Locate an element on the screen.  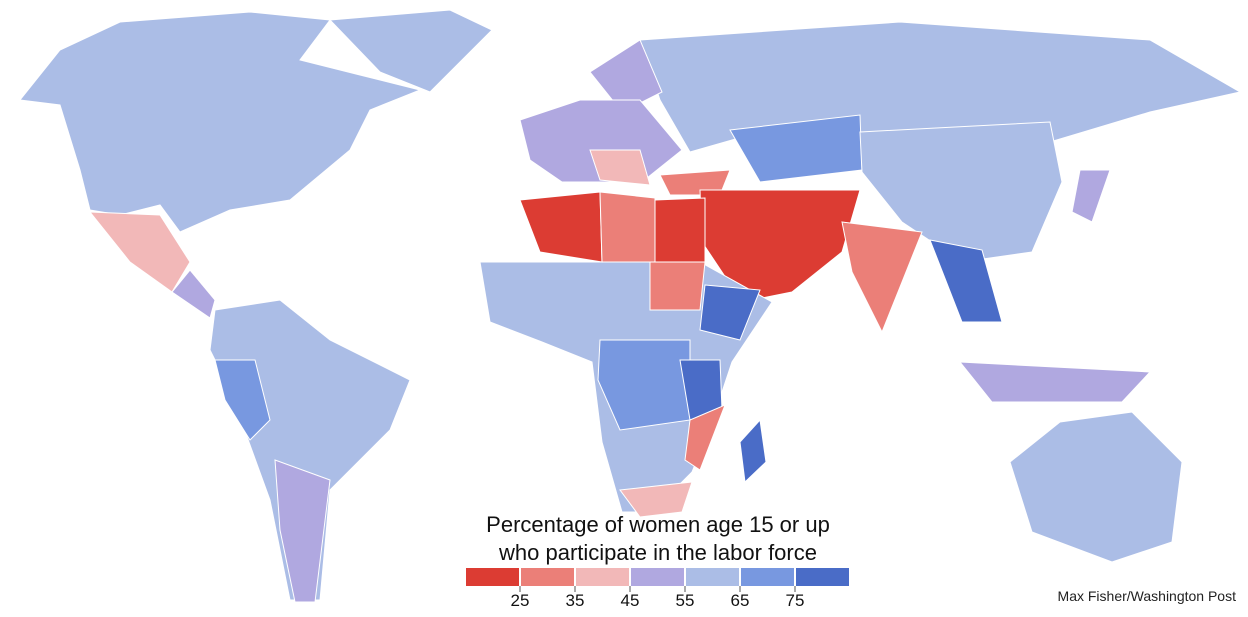
legend-title: who participate in the labor force is located at coordinates (657, 552).